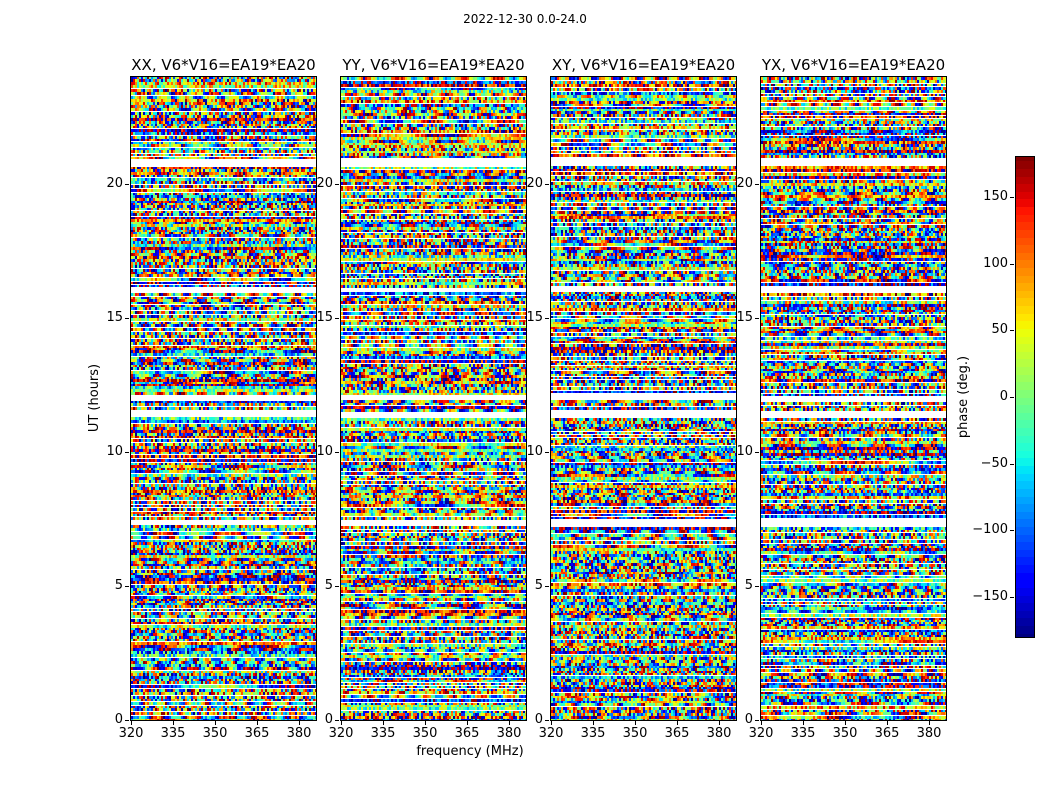  What do you see at coordinates (643, 65) in the screenshot?
I see `panel-title-xy: XY, V6*V16=EA19*EA20` at bounding box center [643, 65].